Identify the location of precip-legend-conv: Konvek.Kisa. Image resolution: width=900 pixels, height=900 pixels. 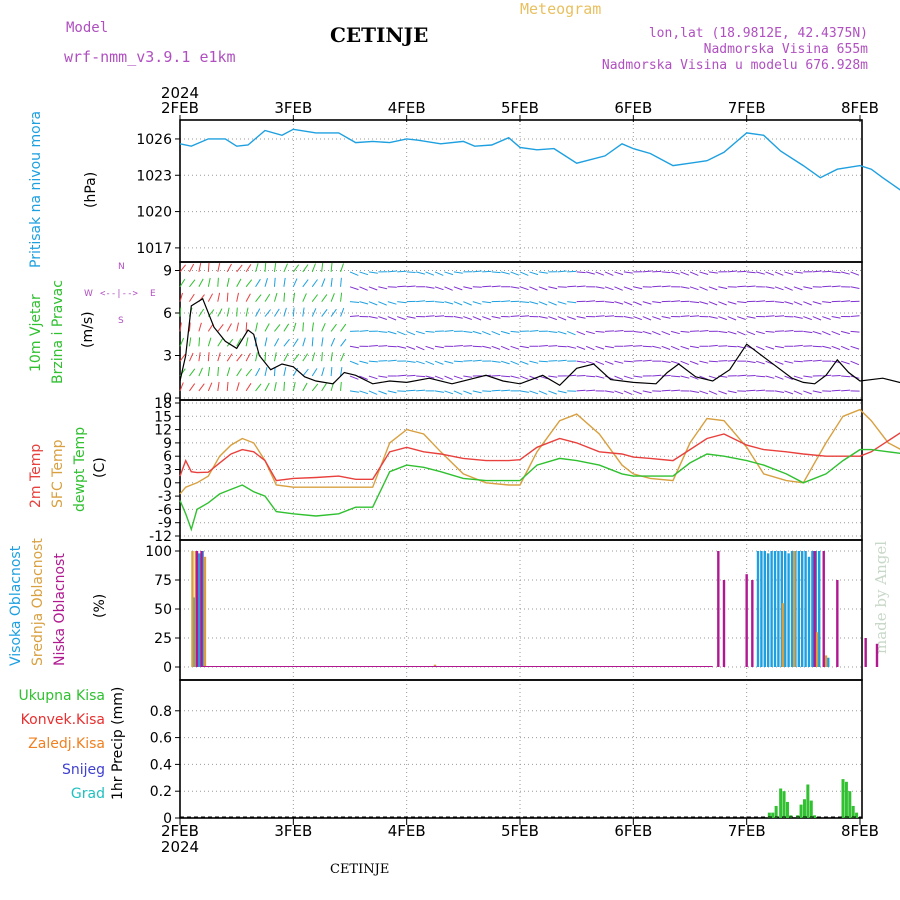
(62, 720).